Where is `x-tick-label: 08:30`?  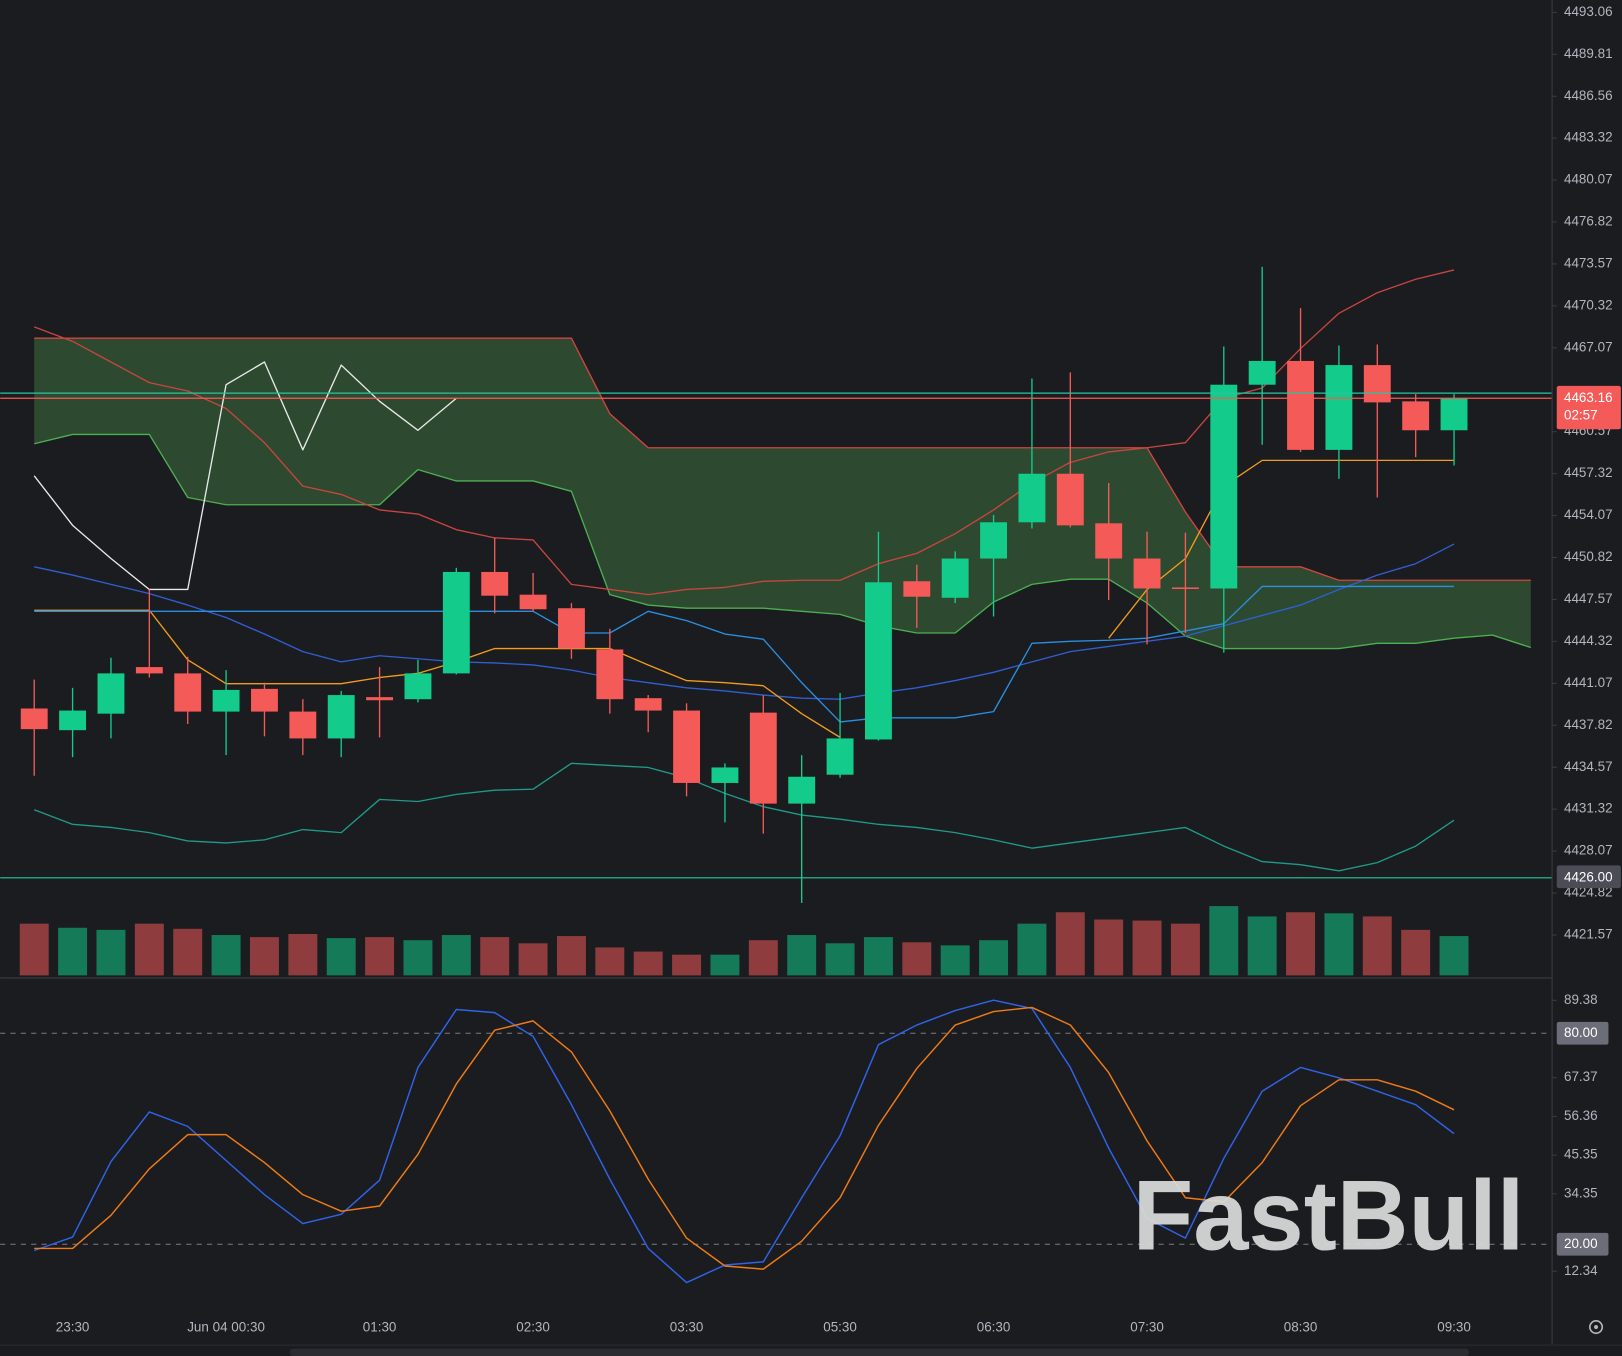
x-tick-label: 08:30 is located at coordinates (1301, 1327).